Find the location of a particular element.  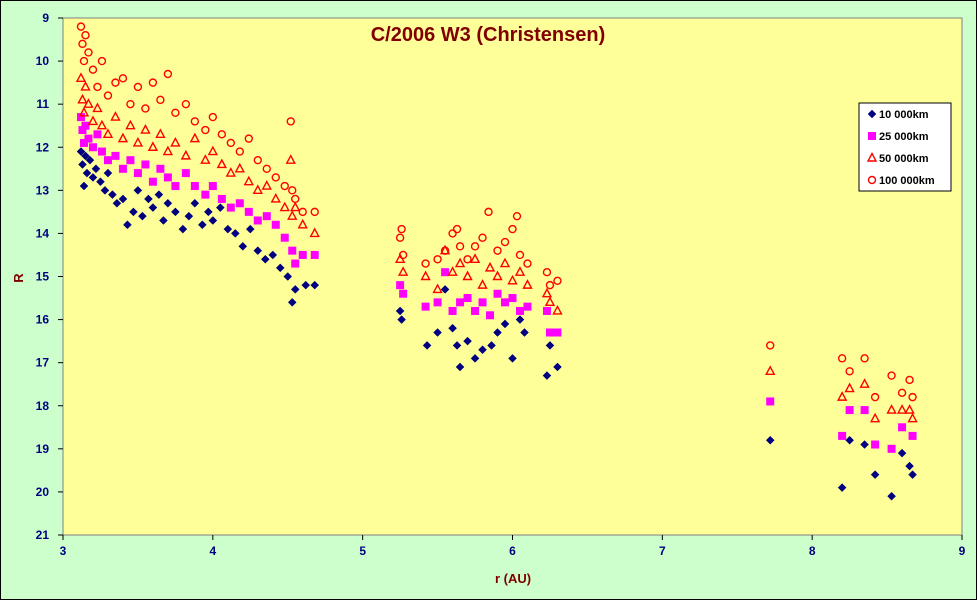

y-tick-label: 19 is located at coordinates (43, 449).